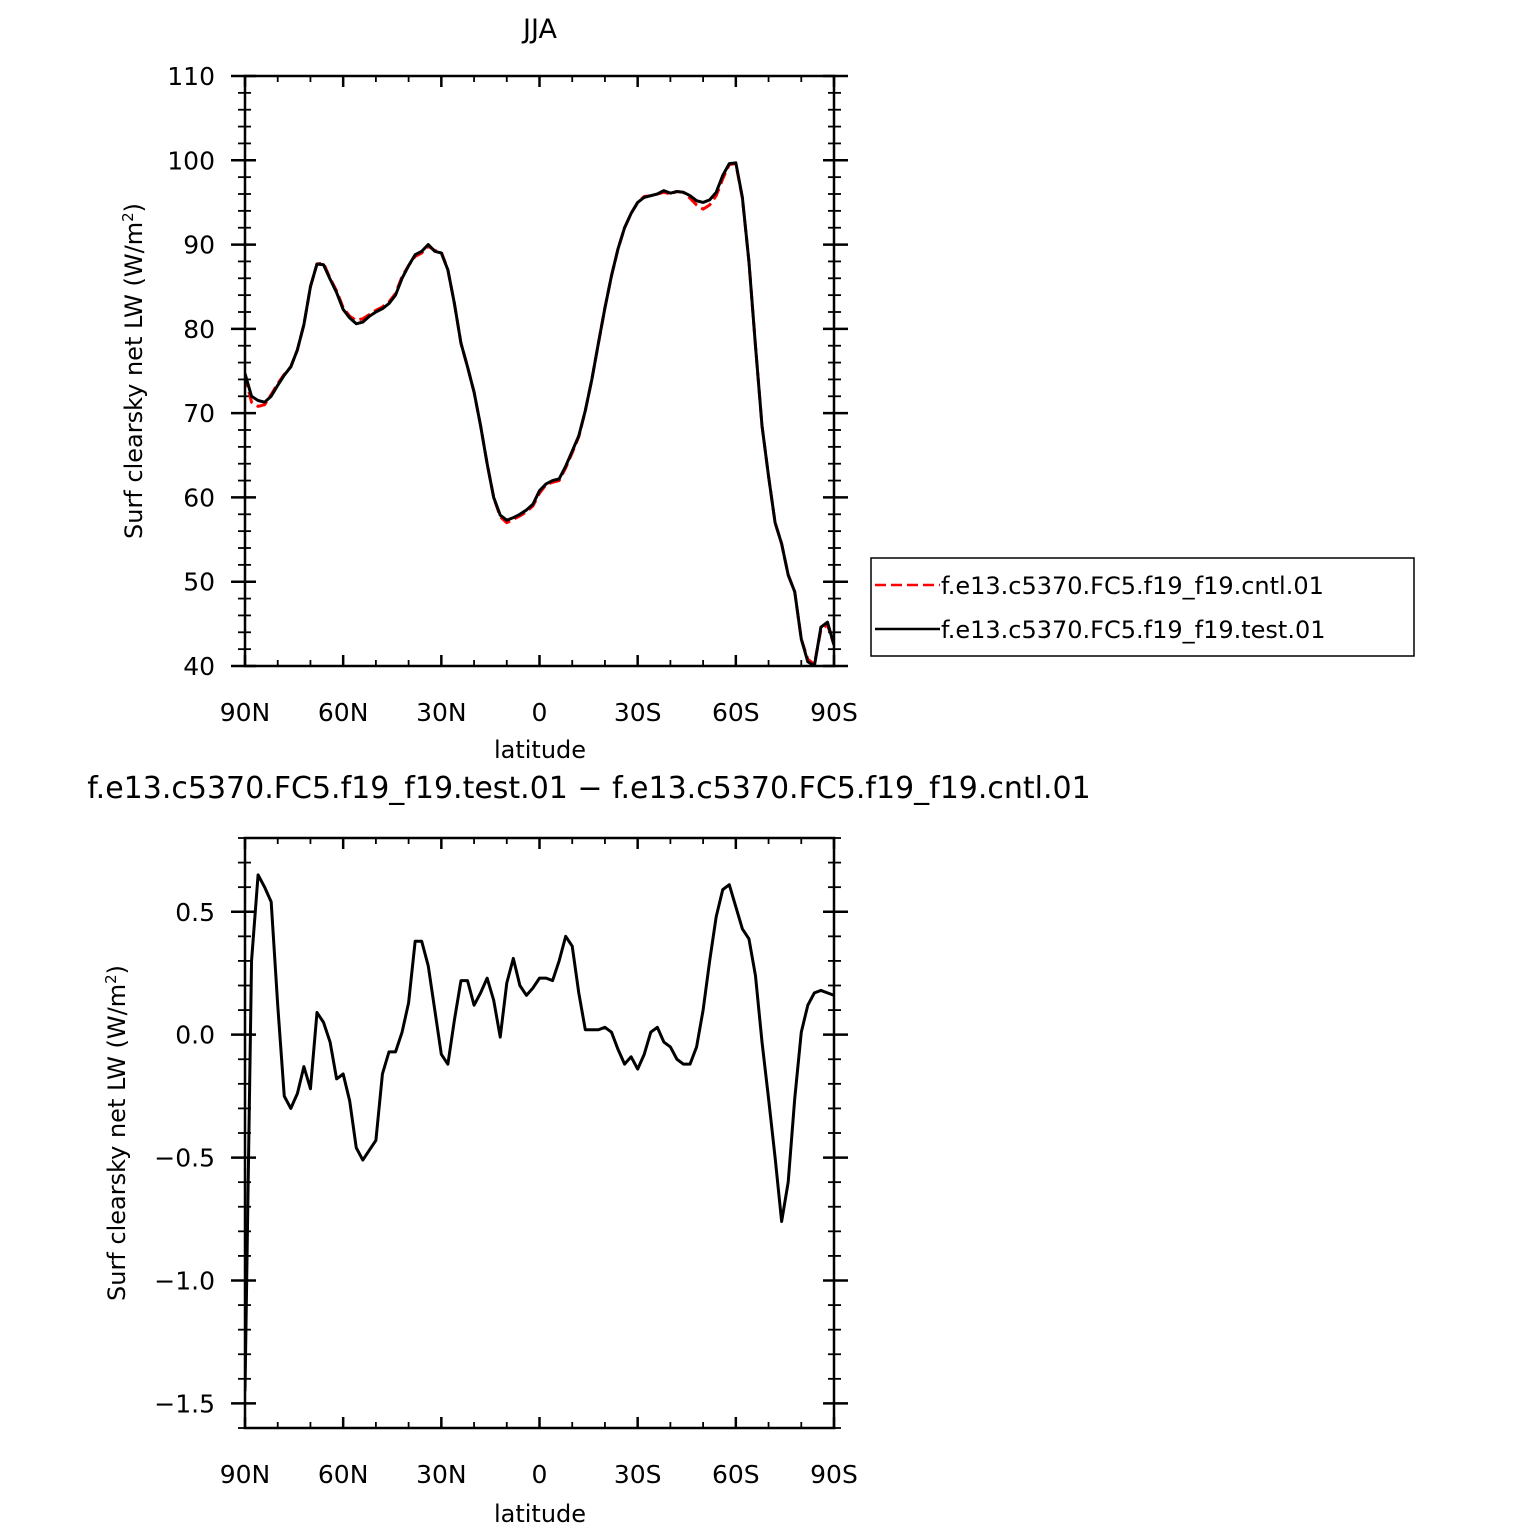 Image resolution: width=1522 pixels, height=1535 pixels. I want to click on legend-label-test: f.e13.c5370.FC5.f19_f19.test.01, so click(1133, 630).